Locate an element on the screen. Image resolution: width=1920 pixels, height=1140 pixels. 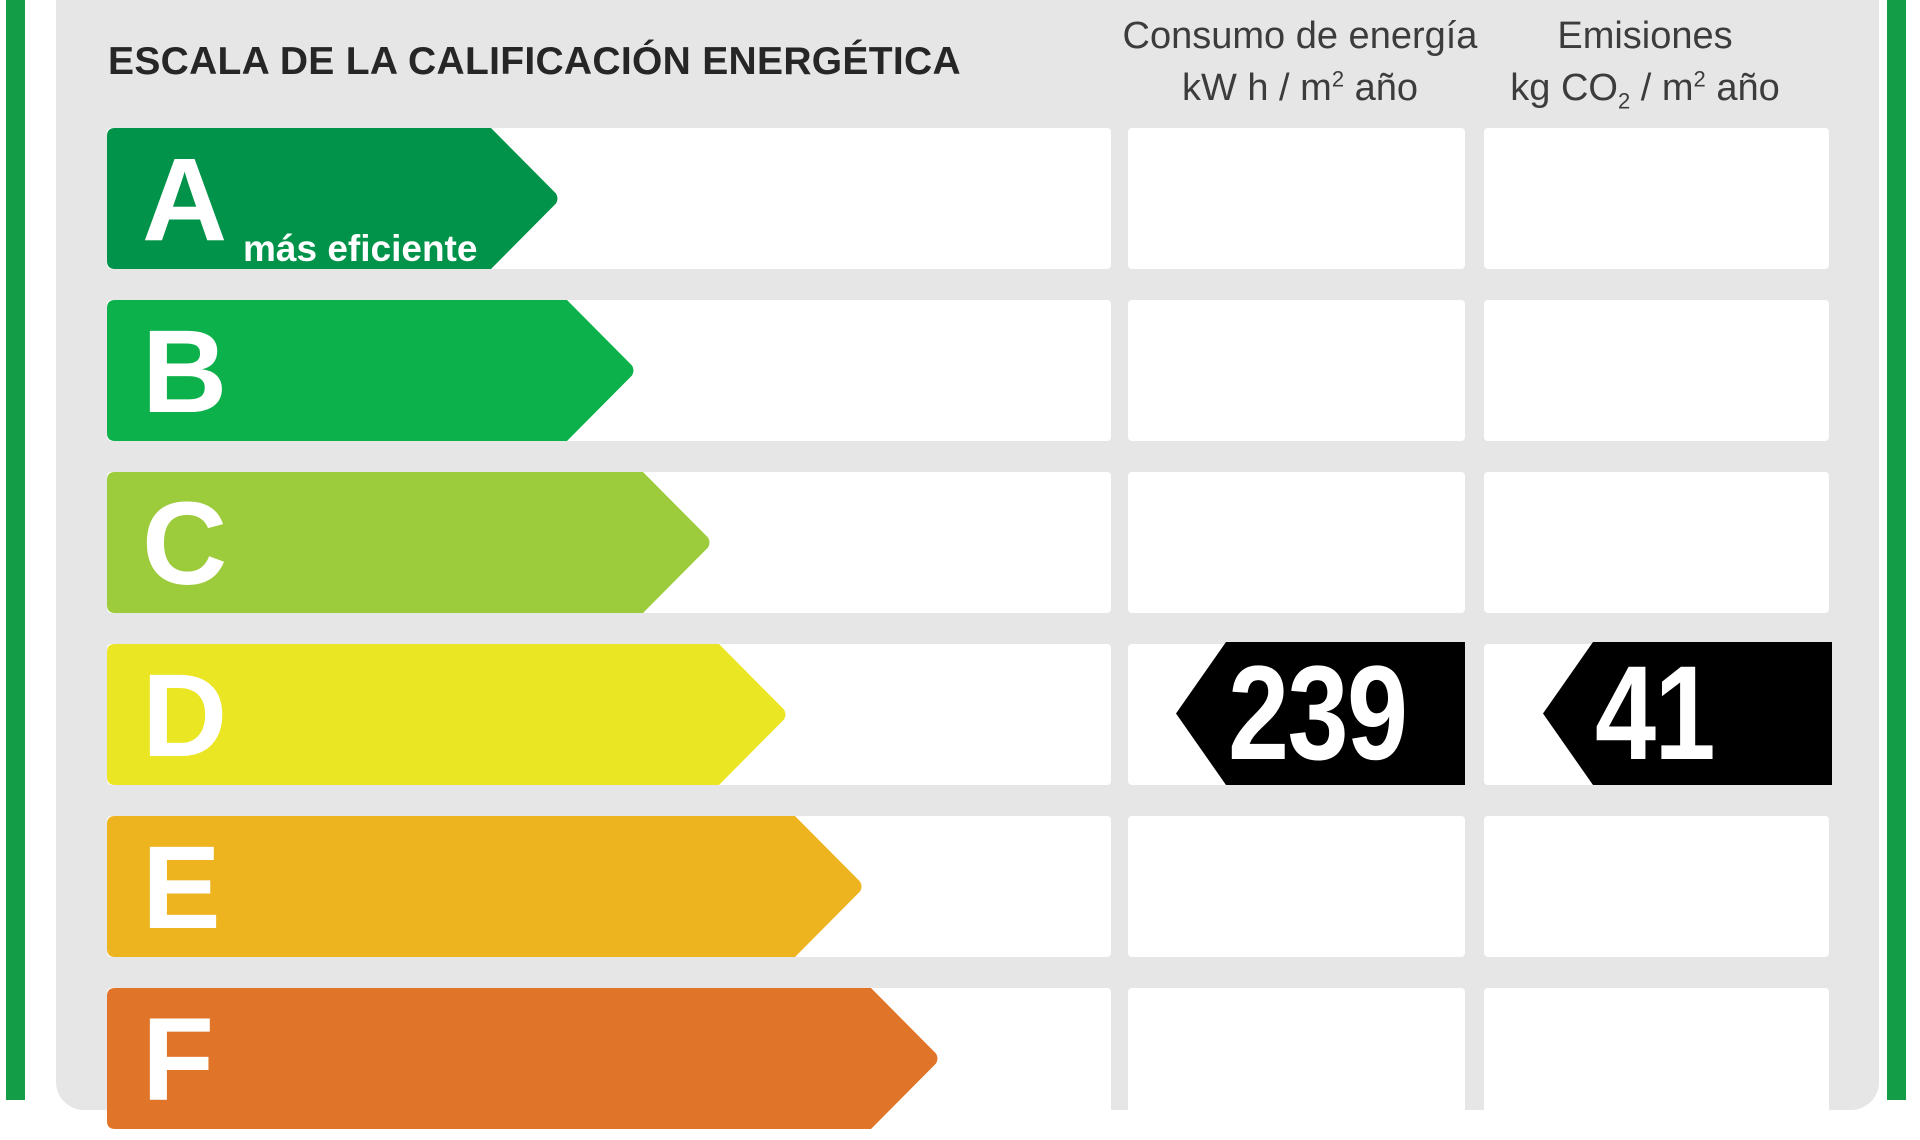
grade-arrow-b: B is located at coordinates (371, 370).